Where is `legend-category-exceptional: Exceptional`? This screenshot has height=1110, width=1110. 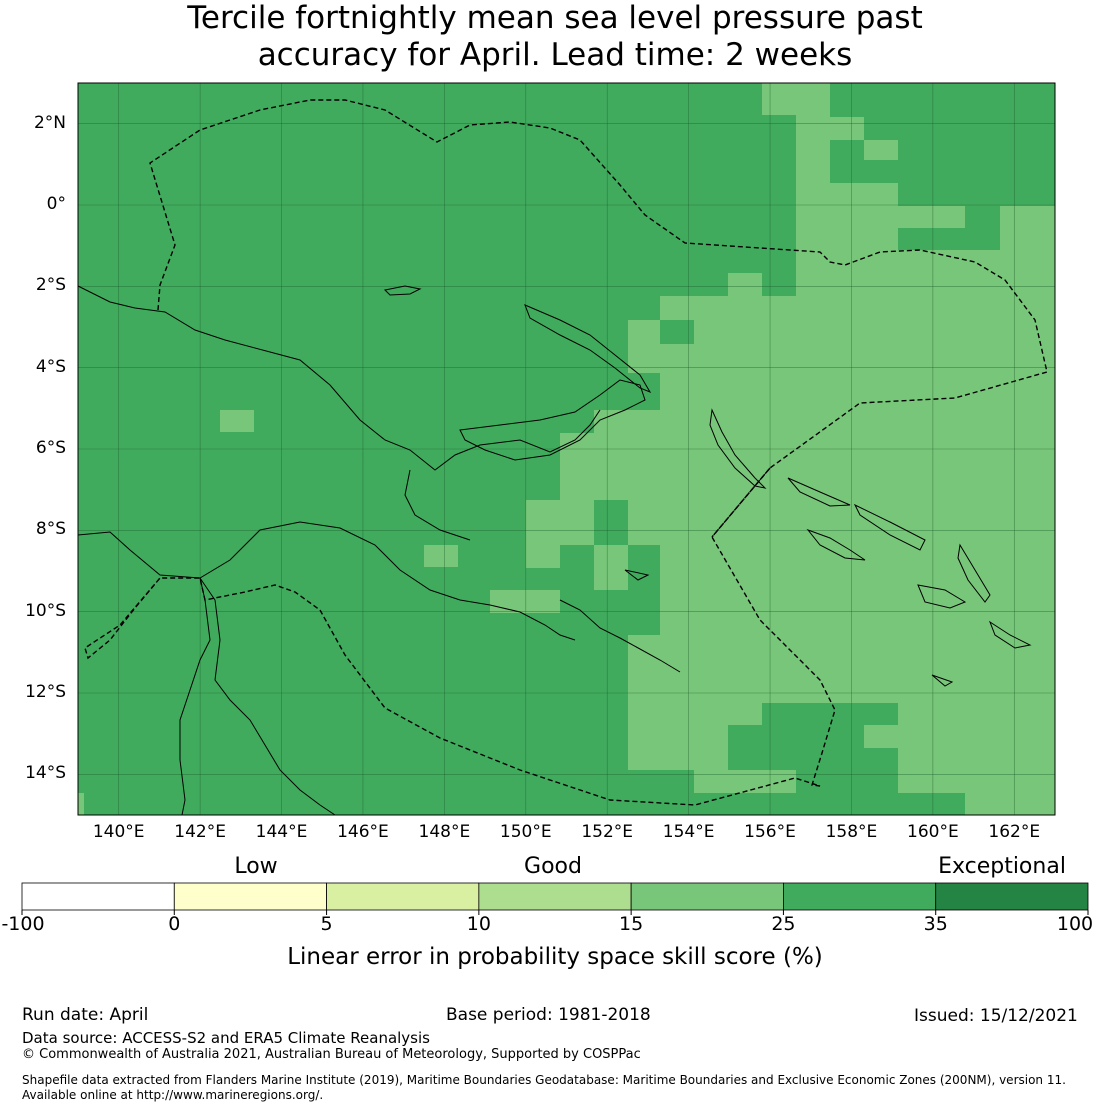 legend-category-exceptional: Exceptional is located at coordinates (1002, 866).